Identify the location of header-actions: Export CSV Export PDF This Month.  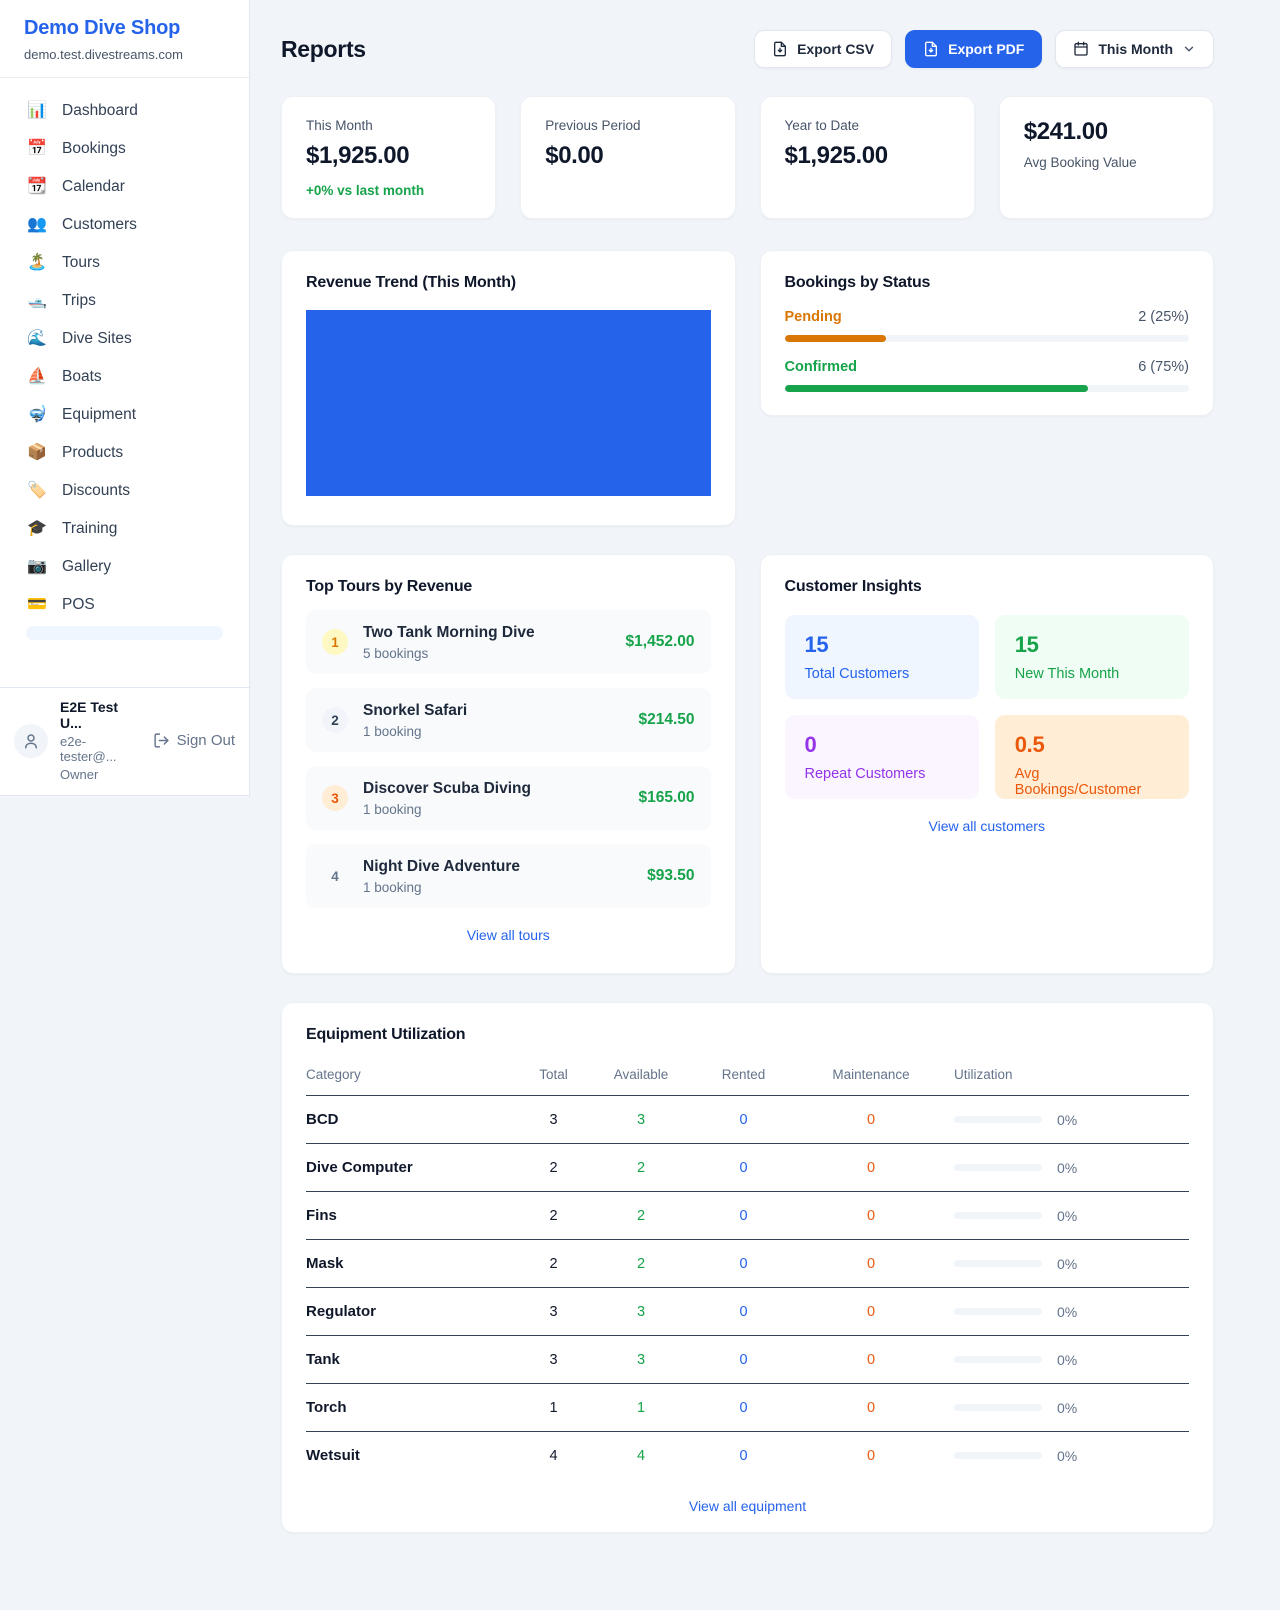
(984, 49).